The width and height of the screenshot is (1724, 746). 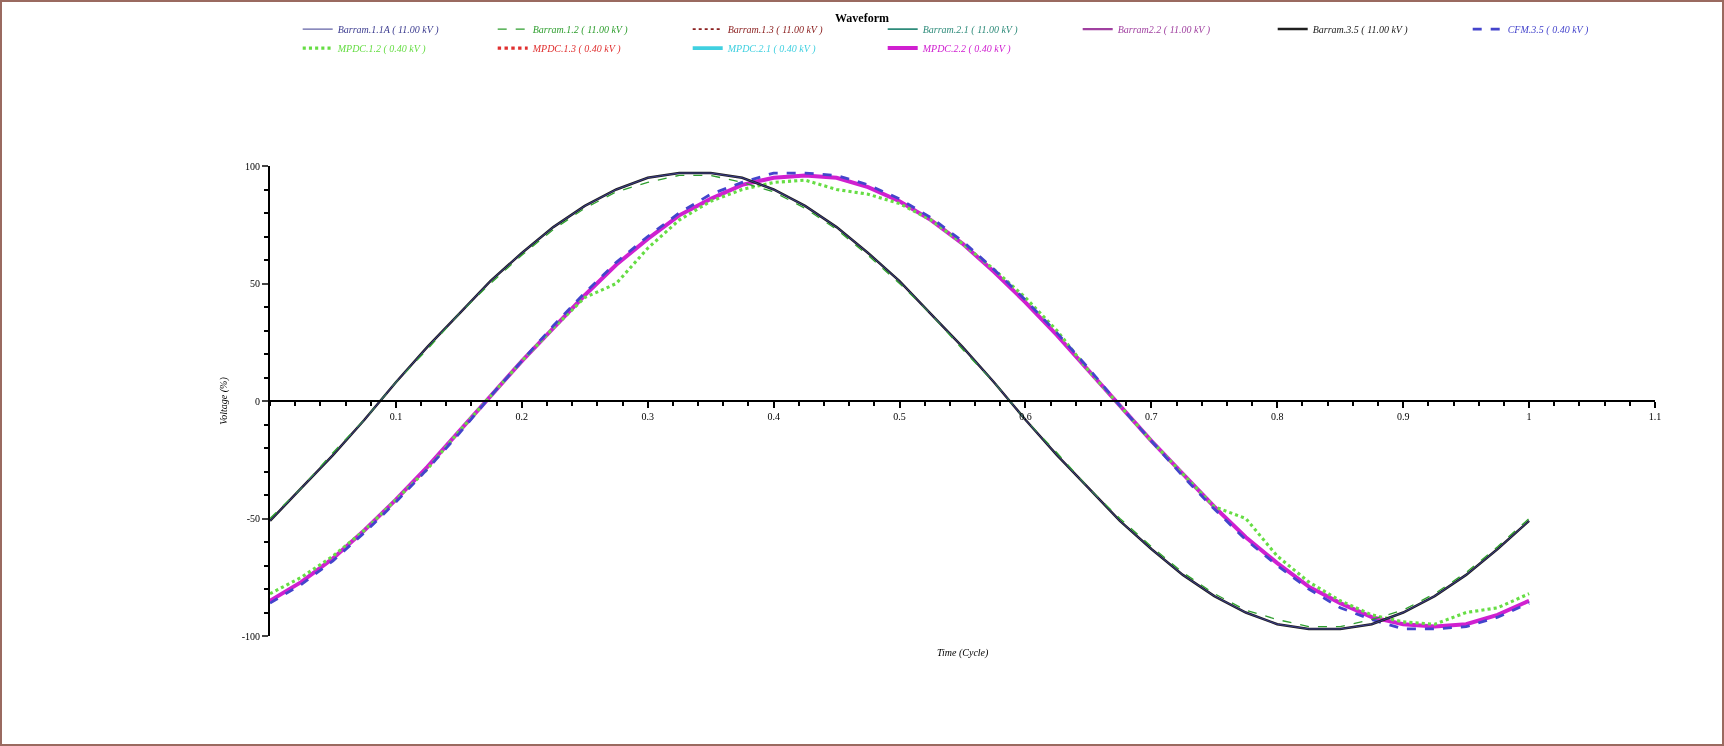 I want to click on x-tick-label: 0.1, so click(x=396, y=416).